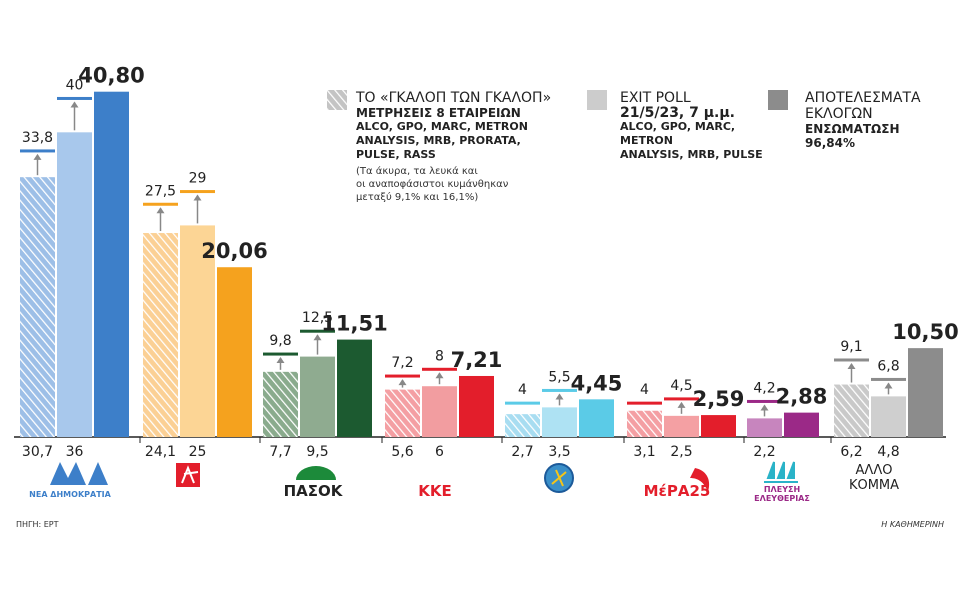  Describe the element at coordinates (677, 113) in the screenshot. I see `legend-subtitle: 21/5/23, 7 μ.μ.` at that location.